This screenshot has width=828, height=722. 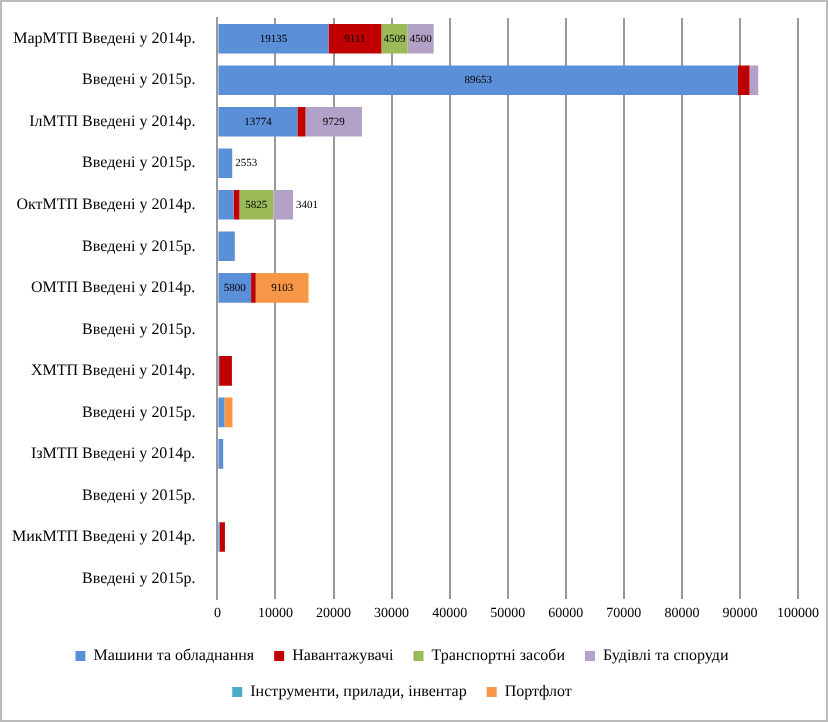 What do you see at coordinates (112, 120) in the screenshot?
I see `y-tick-label: ІлМТП Введені у 2014р.` at bounding box center [112, 120].